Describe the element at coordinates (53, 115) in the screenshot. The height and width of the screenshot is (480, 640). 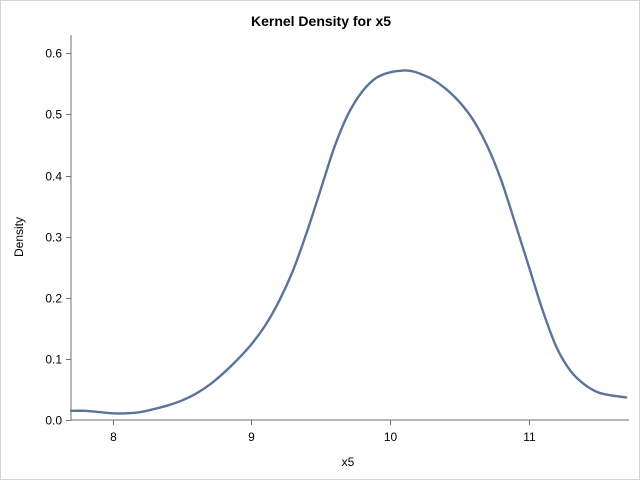
I see `y-tick-label: 0.5` at that location.